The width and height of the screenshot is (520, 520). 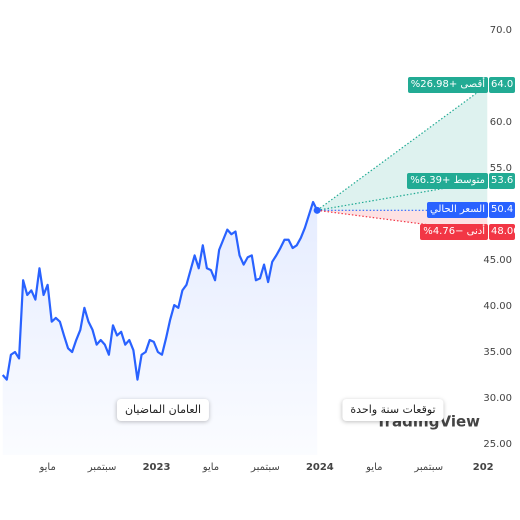 I want to click on period-note: العامان الماضيان, so click(x=163, y=410).